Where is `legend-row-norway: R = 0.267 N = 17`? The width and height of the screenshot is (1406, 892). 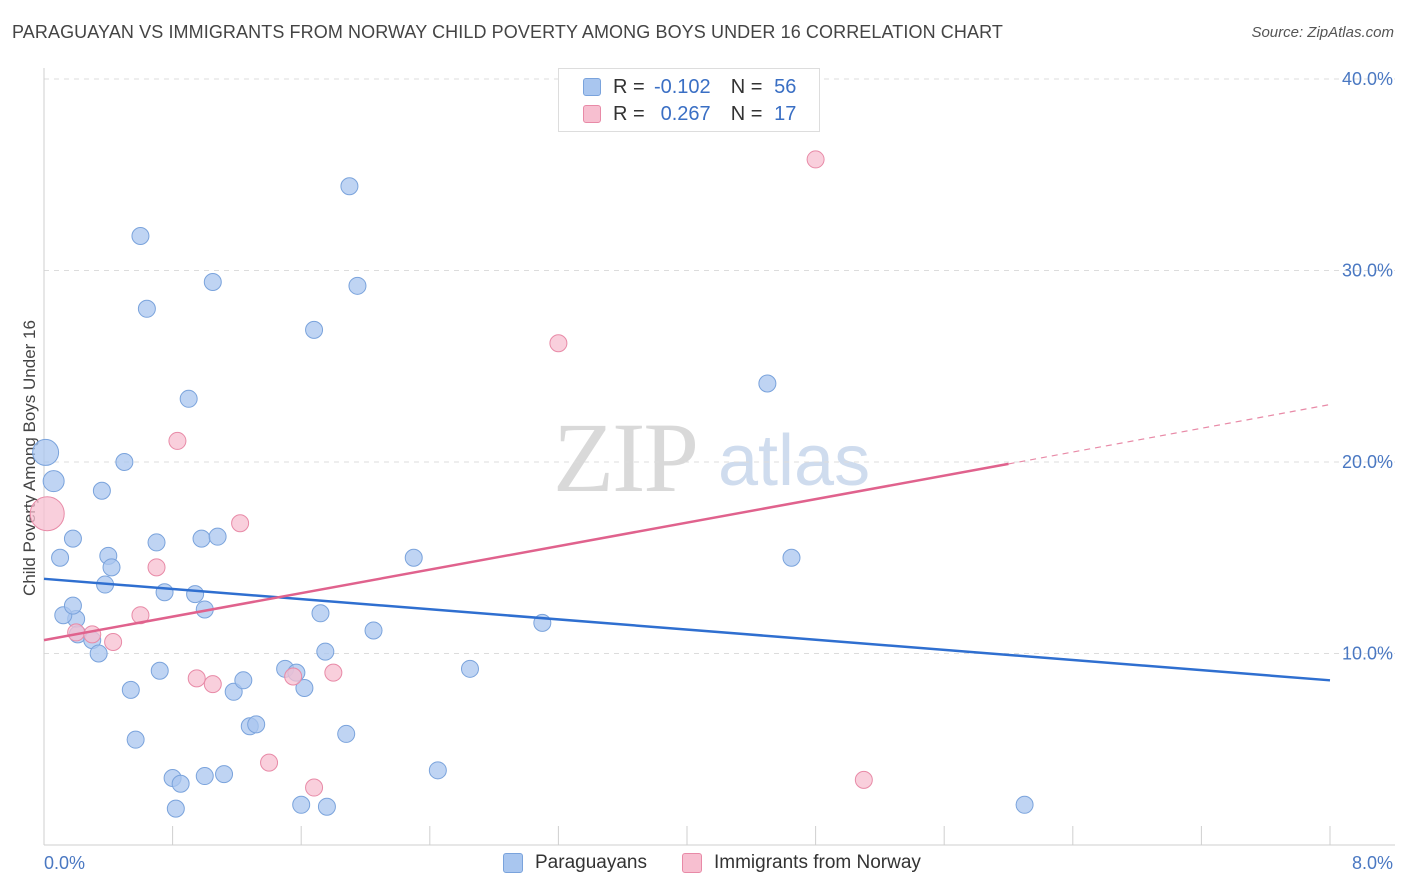 legend-row-norway: R = 0.267 N = 17 is located at coordinates (689, 114).